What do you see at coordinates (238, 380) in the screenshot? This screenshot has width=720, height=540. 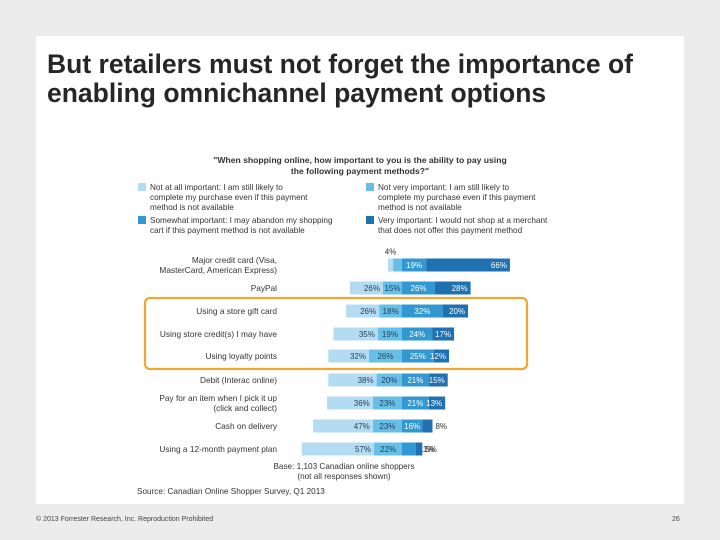 I see `category-label: Debit (Interac online)` at bounding box center [238, 380].